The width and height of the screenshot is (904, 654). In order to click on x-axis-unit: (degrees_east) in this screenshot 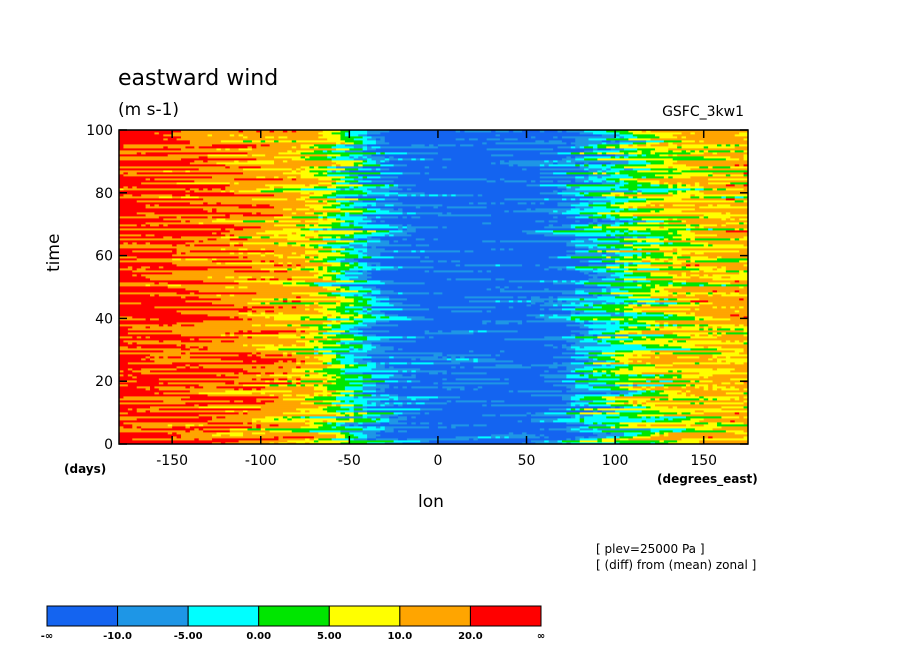, I will do `click(707, 479)`.